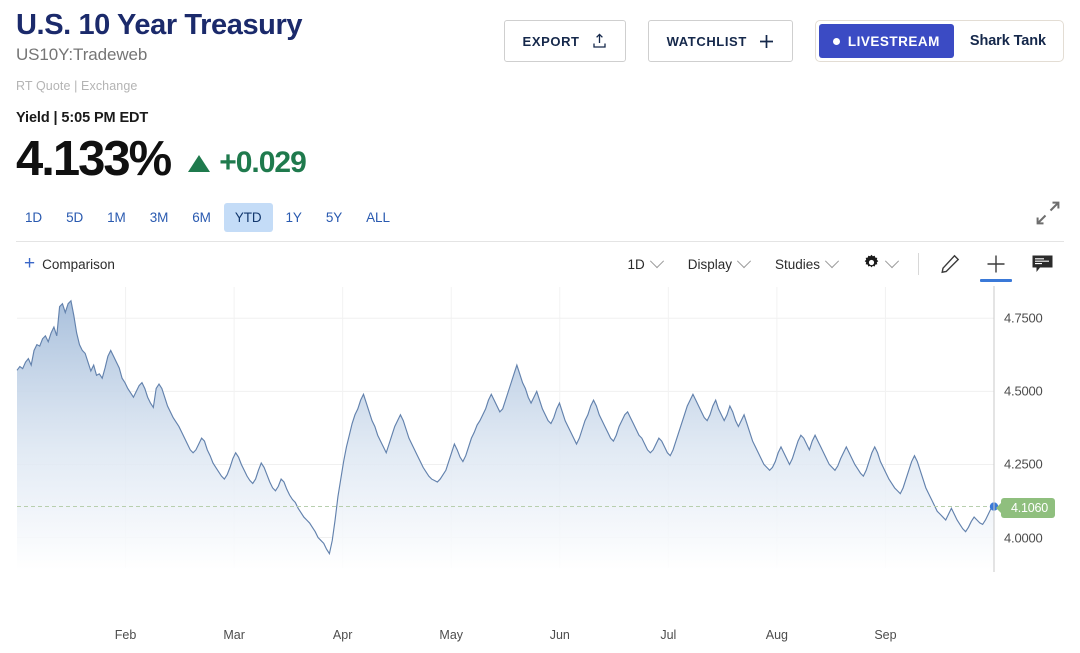 The height and width of the screenshot is (653, 1080). What do you see at coordinates (94, 159) in the screenshot?
I see `quote-price: 4.133%` at bounding box center [94, 159].